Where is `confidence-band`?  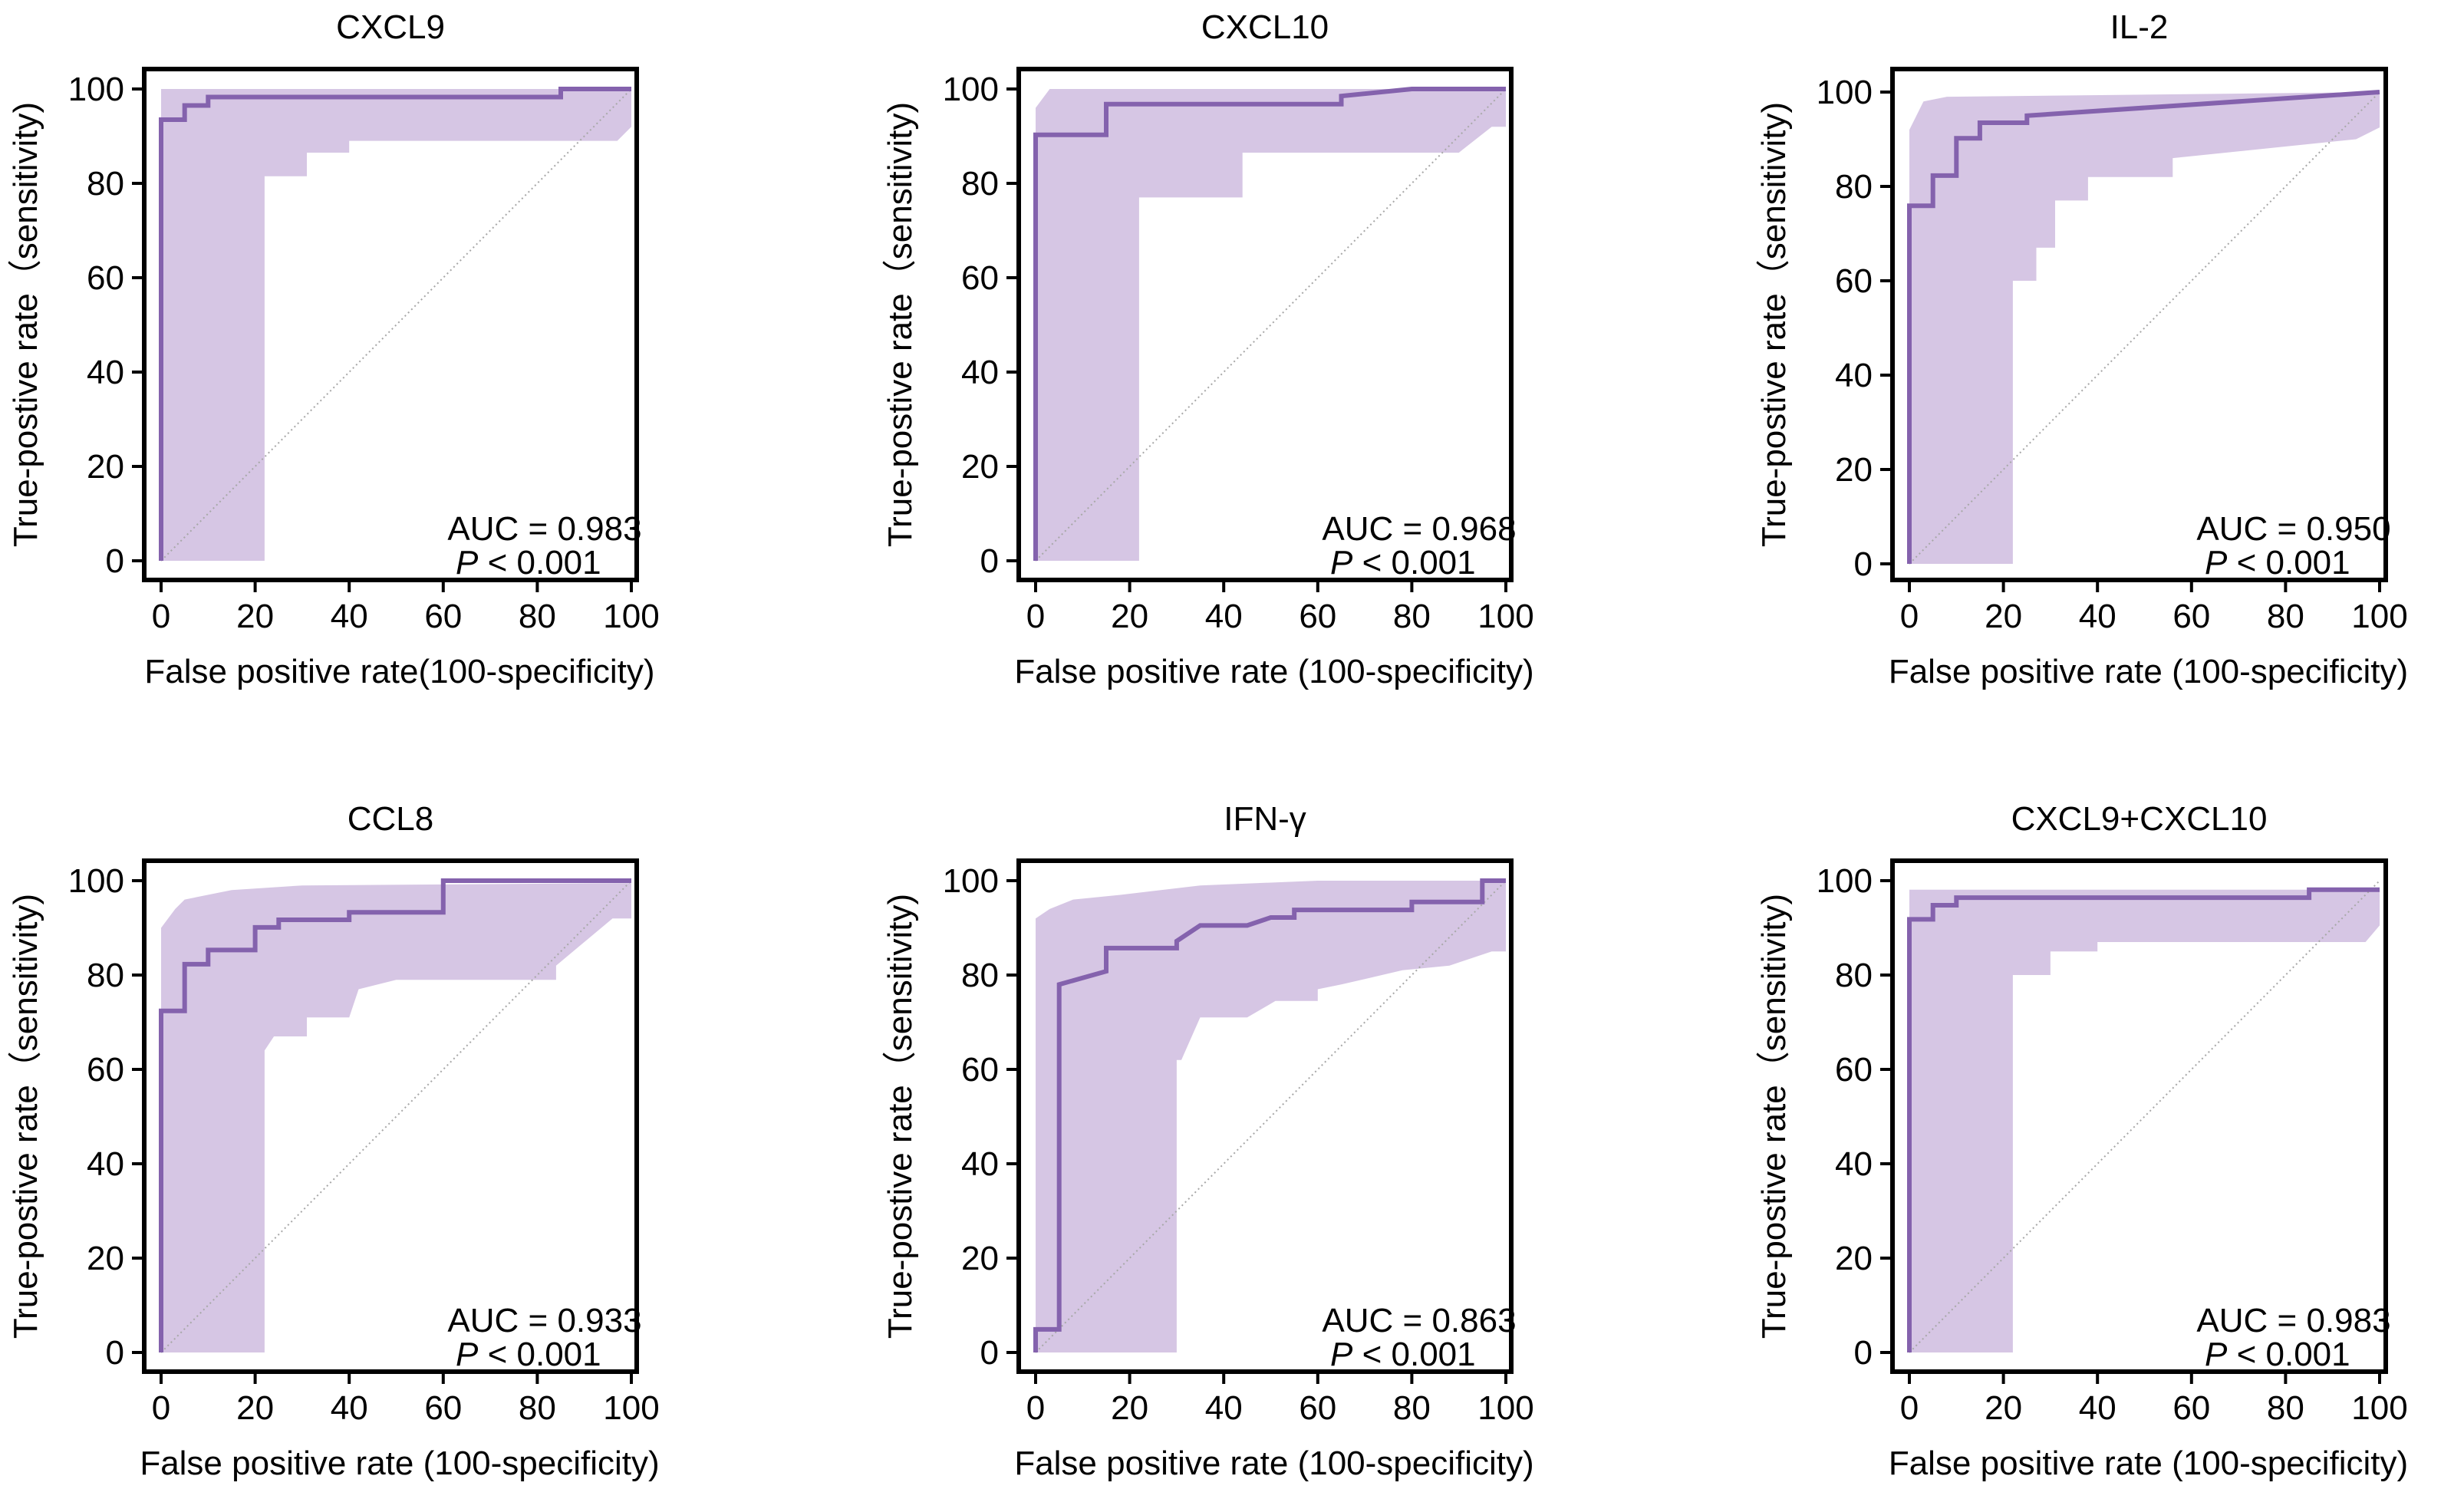 confidence-band is located at coordinates (2144, 1120).